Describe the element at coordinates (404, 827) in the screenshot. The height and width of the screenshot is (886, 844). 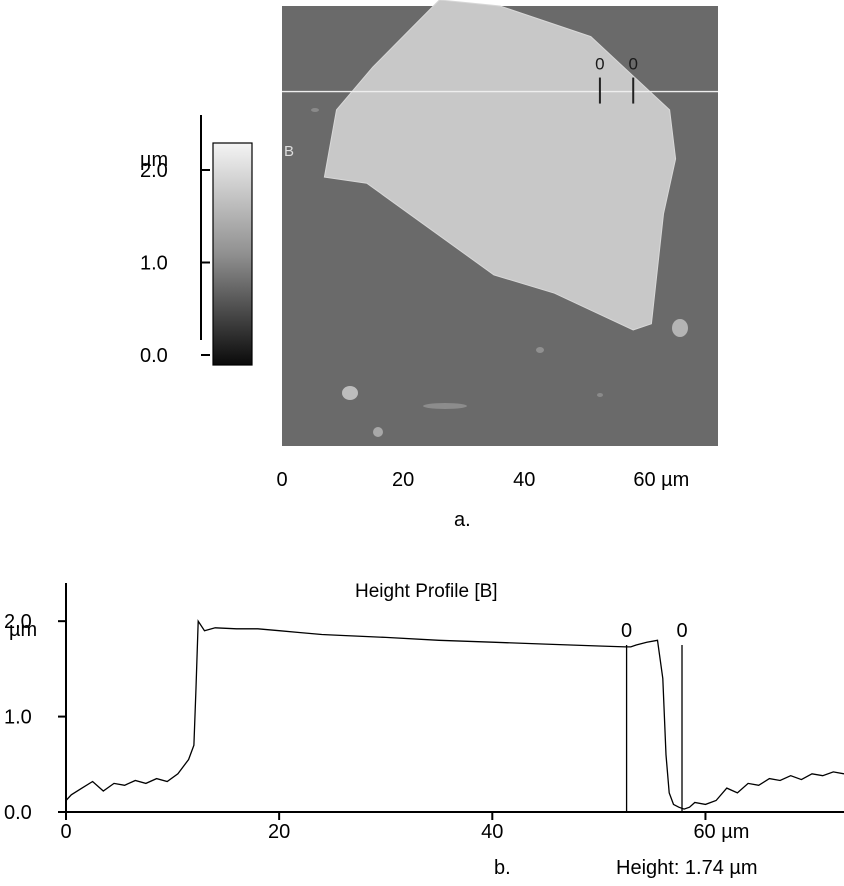
I see `profile-x-ticks: 0 20 40 60 µm` at that location.